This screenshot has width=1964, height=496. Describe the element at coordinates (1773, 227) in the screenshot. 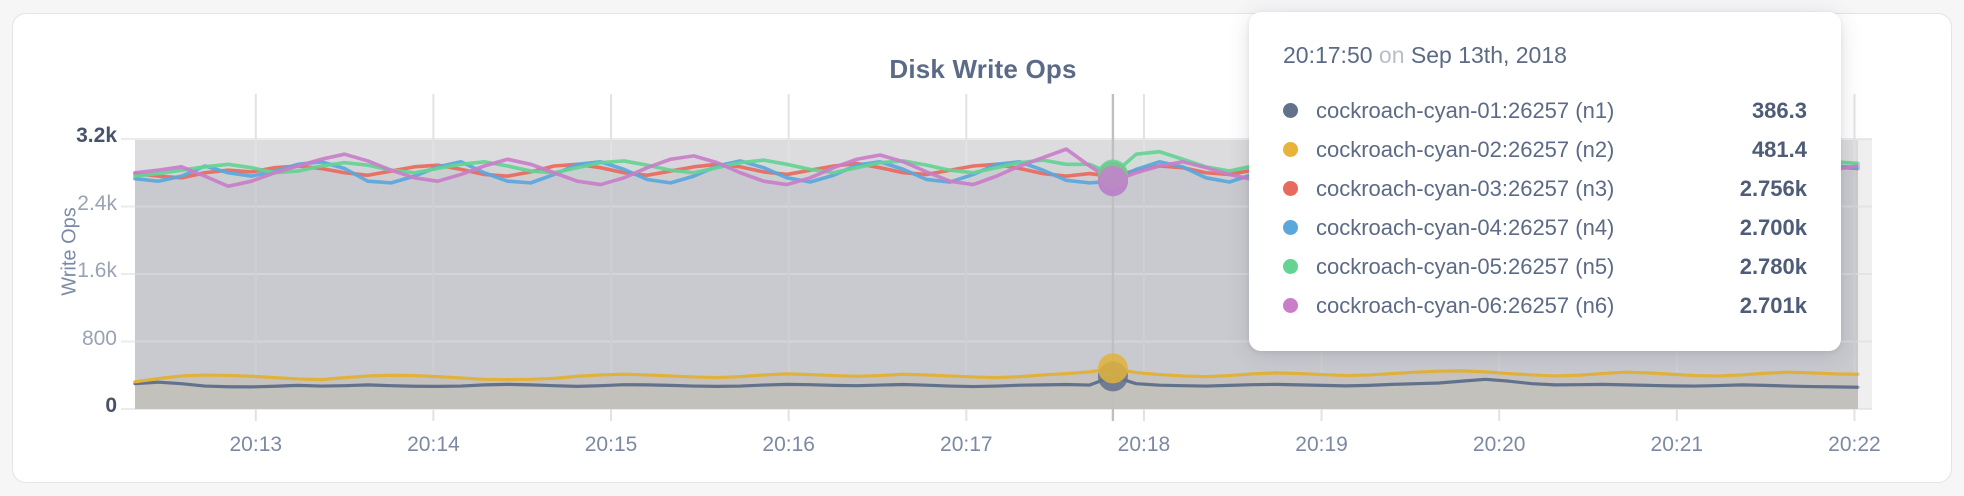

I see `tooltip-series-value: 2.700k` at that location.